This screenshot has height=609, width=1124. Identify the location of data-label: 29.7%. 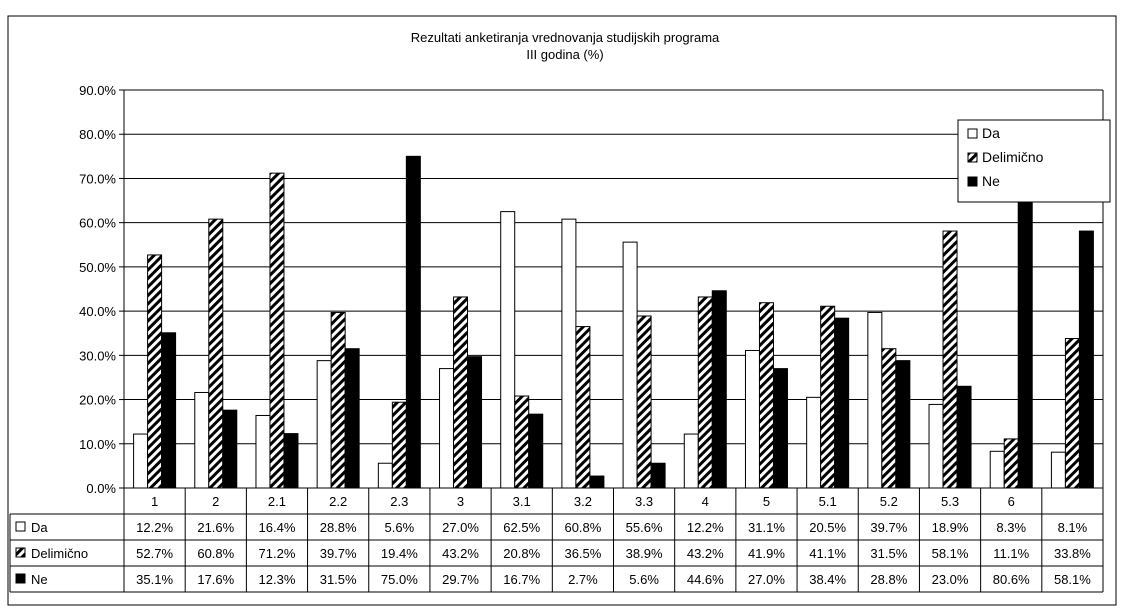
(460, 579).